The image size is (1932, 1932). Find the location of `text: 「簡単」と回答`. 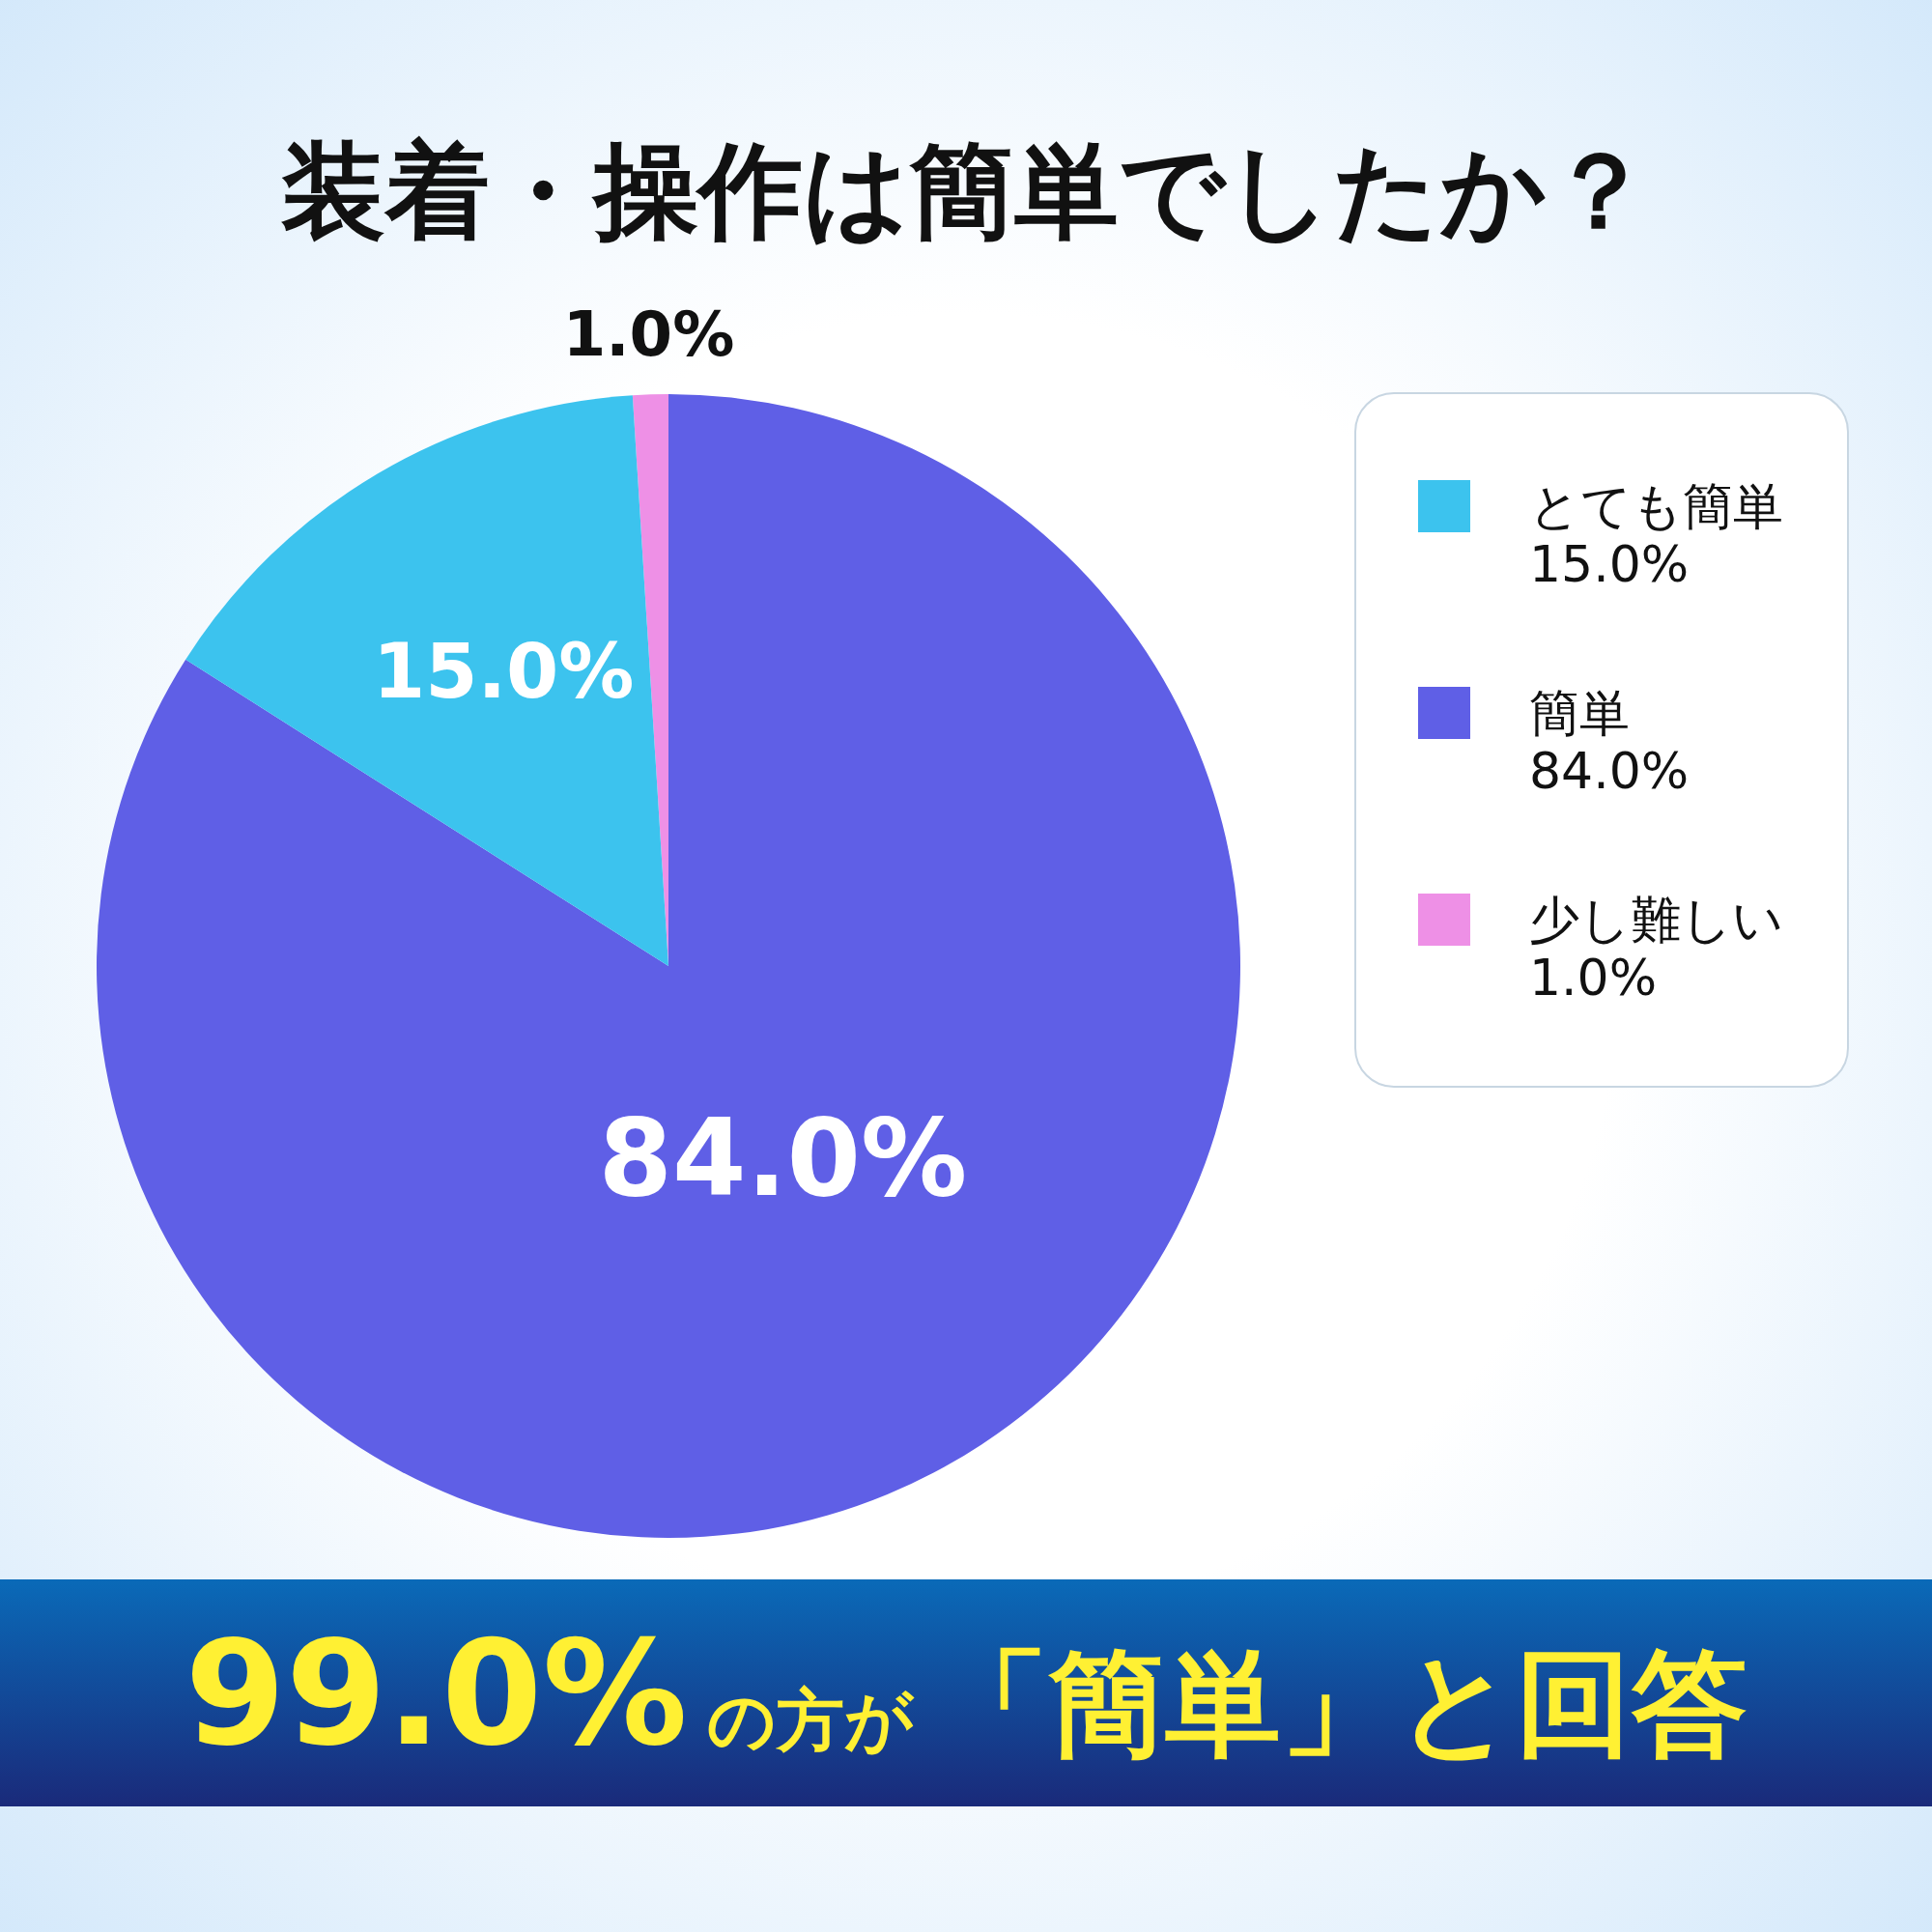

text: 「簡単」と回答 is located at coordinates (1339, 1703).